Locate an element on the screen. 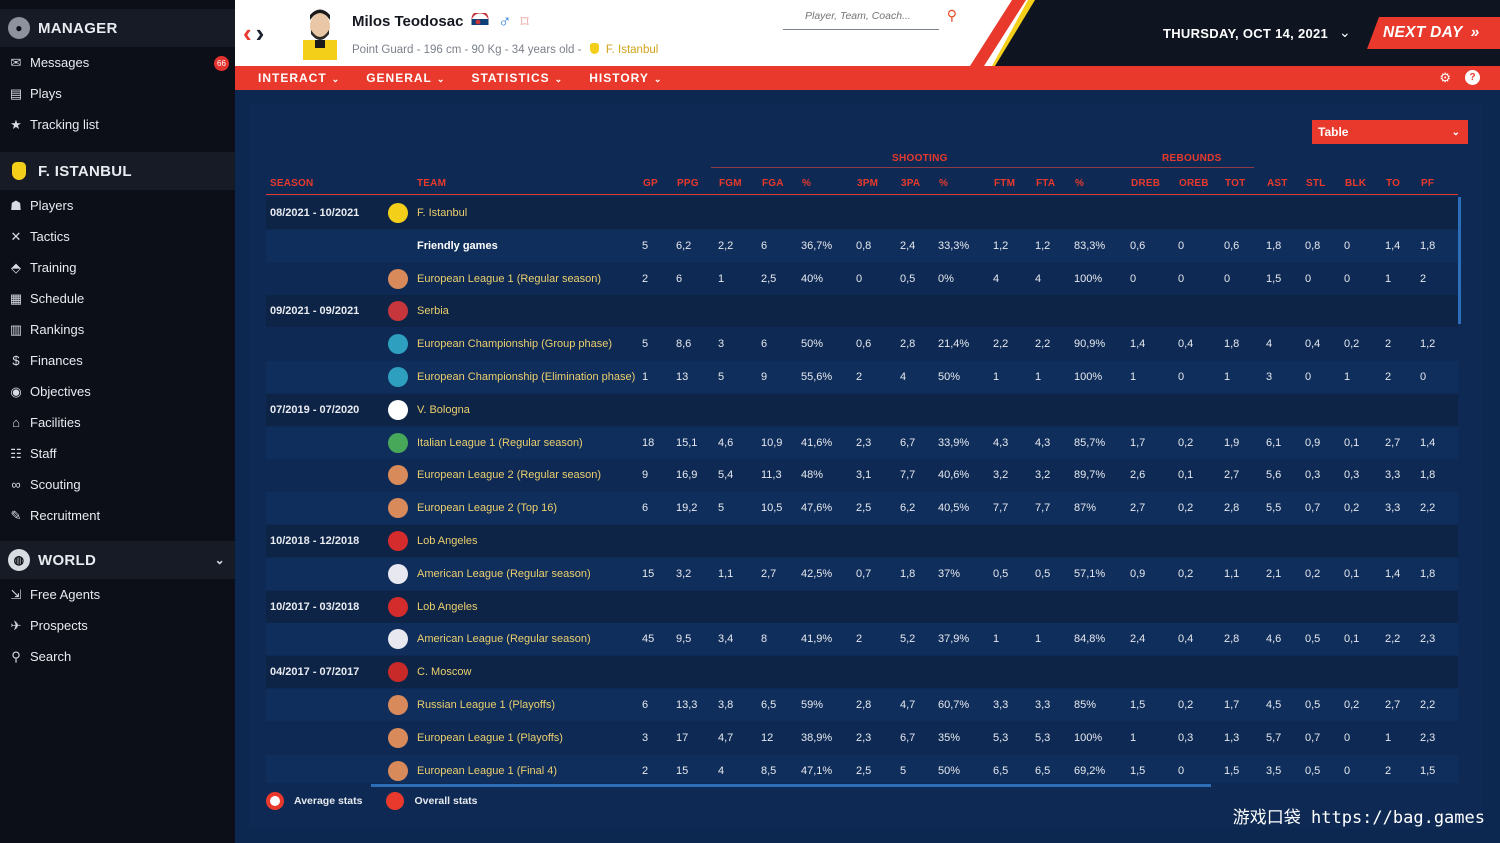 The height and width of the screenshot is (843, 1500). season-row: 09/2021 - 09/2021 Serbia is located at coordinates (862, 311).